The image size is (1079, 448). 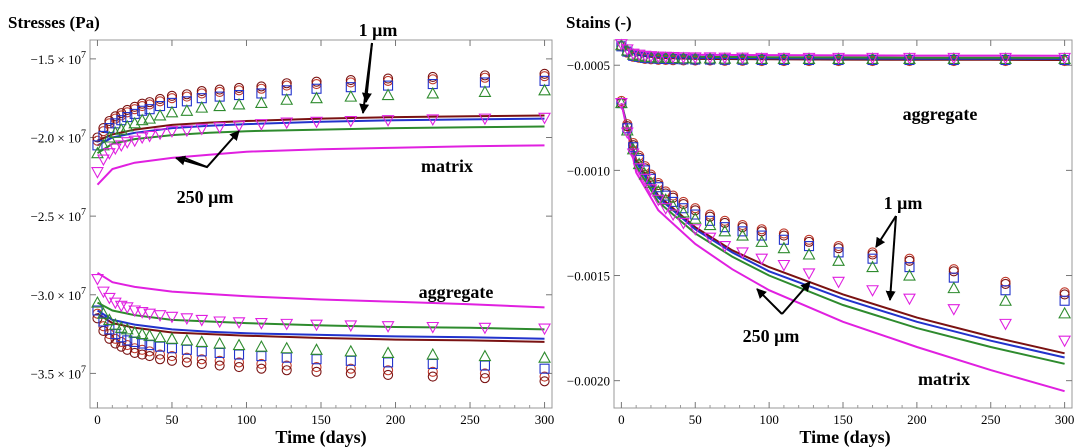 What do you see at coordinates (588, 381) in the screenshot?
I see `right-y-tick-label: −0.0020` at bounding box center [588, 381].